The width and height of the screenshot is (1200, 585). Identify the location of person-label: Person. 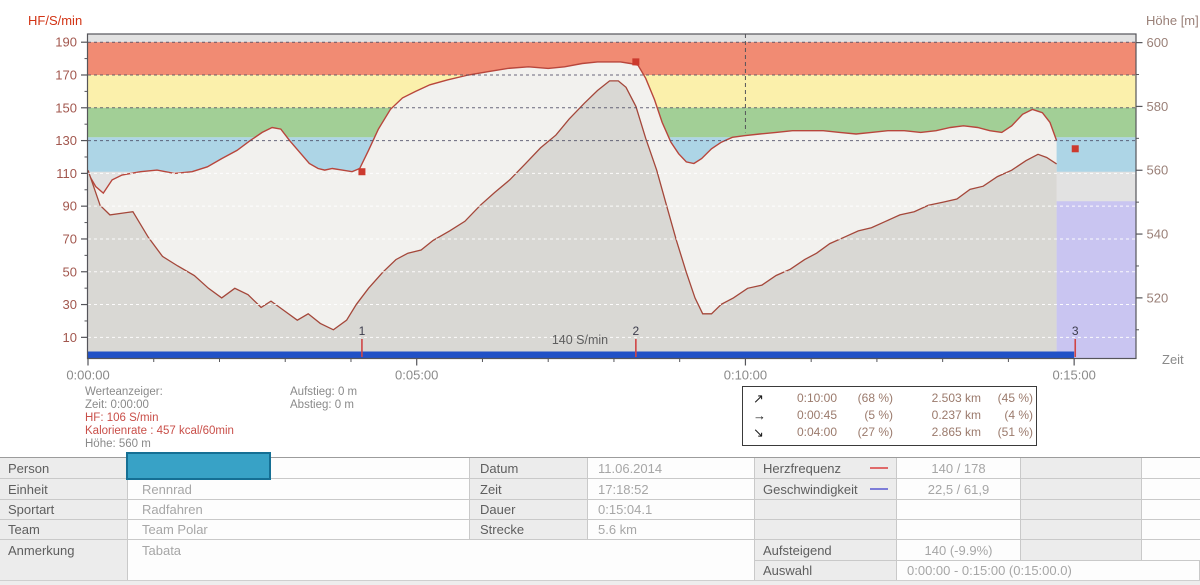
(64, 468).